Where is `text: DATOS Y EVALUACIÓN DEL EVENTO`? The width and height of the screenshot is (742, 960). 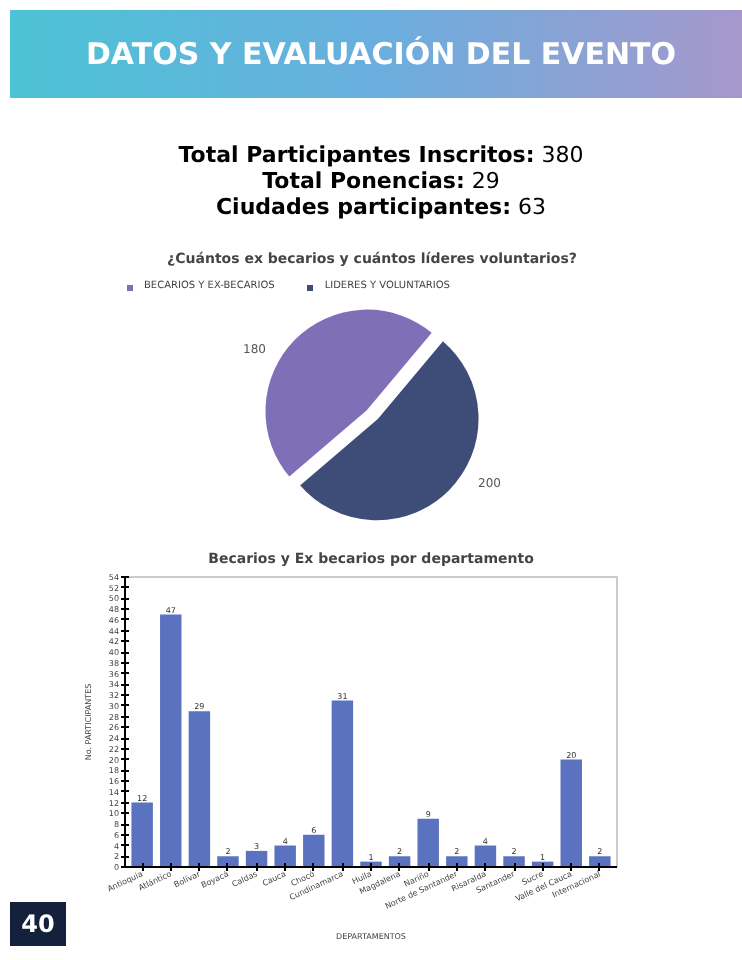
text: DATOS Y EVALUACIÓN DEL EVENTO is located at coordinates (381, 55).